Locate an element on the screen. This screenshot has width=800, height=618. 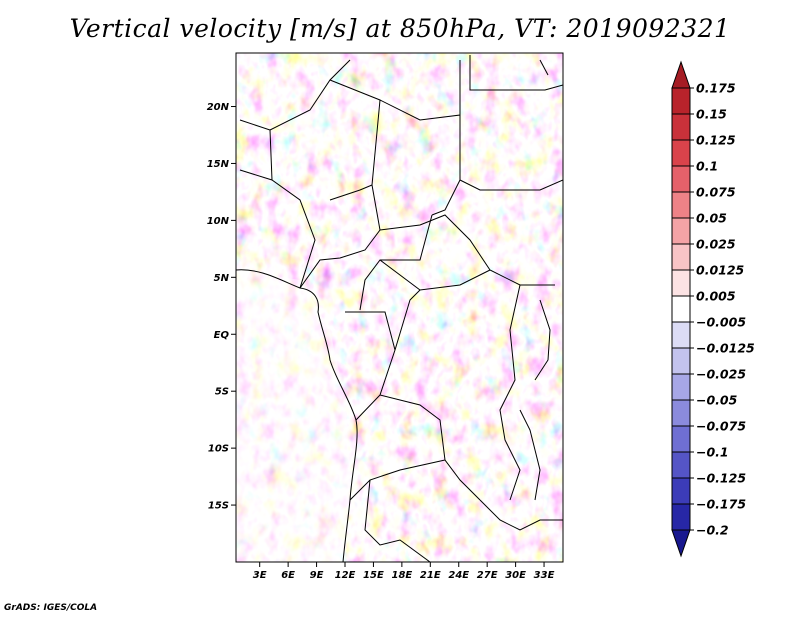
lon-tick-label: 3E is located at coordinates (260, 575).